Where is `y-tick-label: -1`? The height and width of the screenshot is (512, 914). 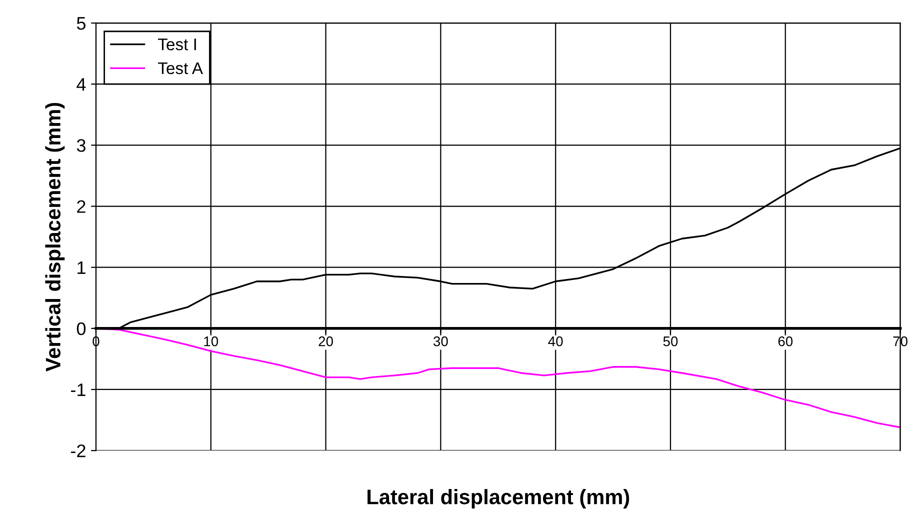
y-tick-label: -1 is located at coordinates (78, 390).